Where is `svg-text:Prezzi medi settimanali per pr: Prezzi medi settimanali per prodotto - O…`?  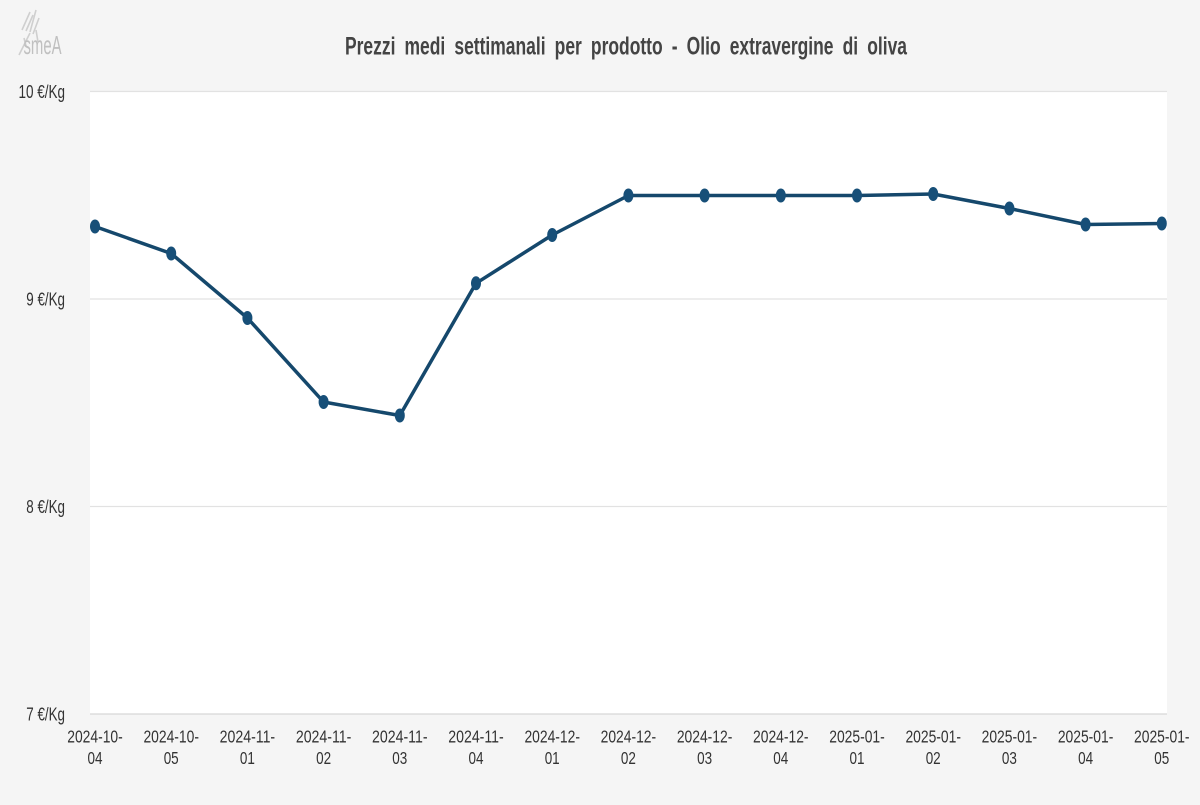
svg-text:Prezzi medi settimanali per pr: Prezzi medi settimanali per prodotto - O… is located at coordinates (626, 47).